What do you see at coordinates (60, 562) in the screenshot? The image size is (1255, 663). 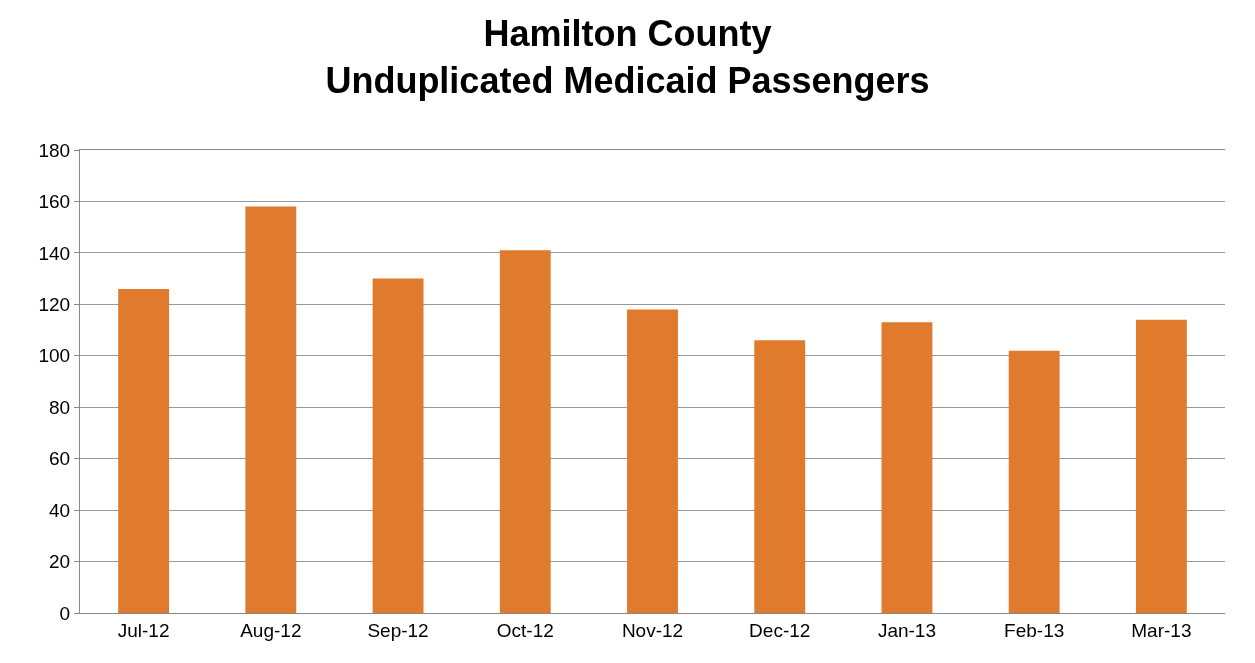 I see `y-tick-label: 20` at bounding box center [60, 562].